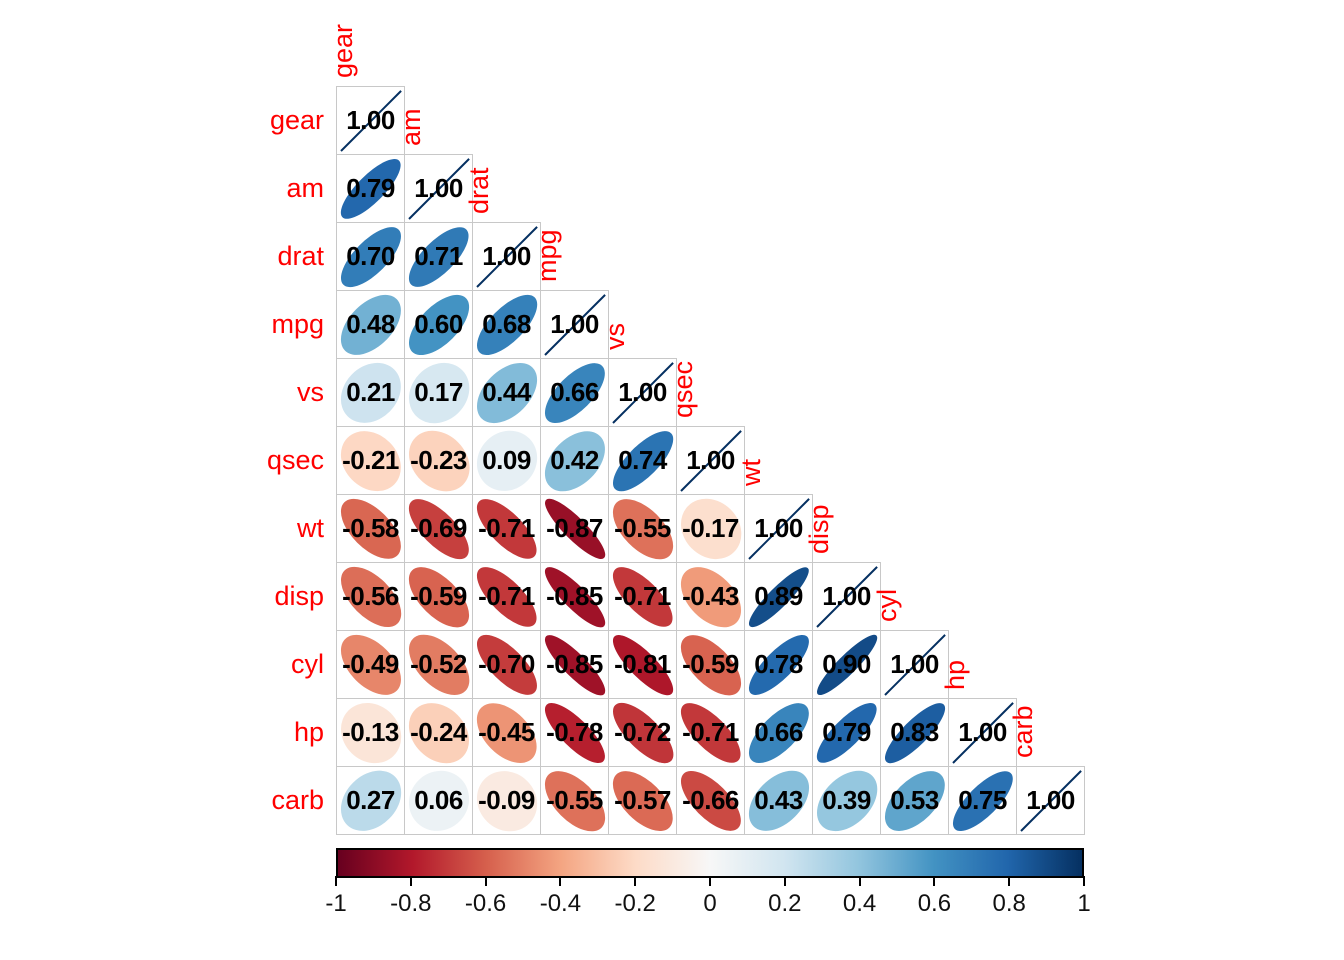 The width and height of the screenshot is (1344, 960). Describe the element at coordinates (914, 800) in the screenshot. I see `matrix-cell: 0.53` at that location.